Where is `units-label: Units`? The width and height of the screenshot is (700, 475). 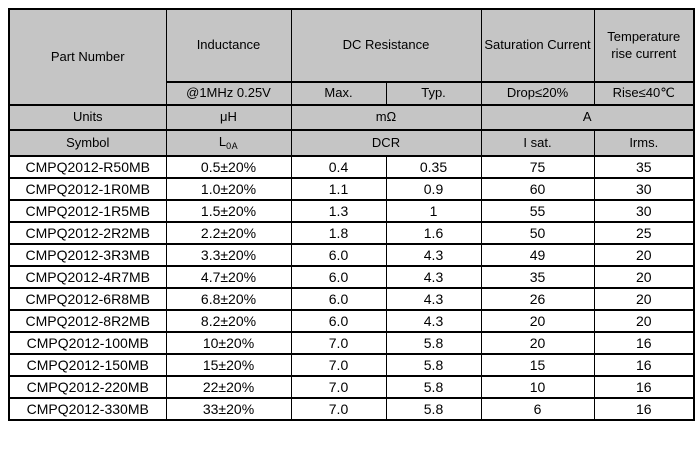
units-label: Units is located at coordinates (87, 117).